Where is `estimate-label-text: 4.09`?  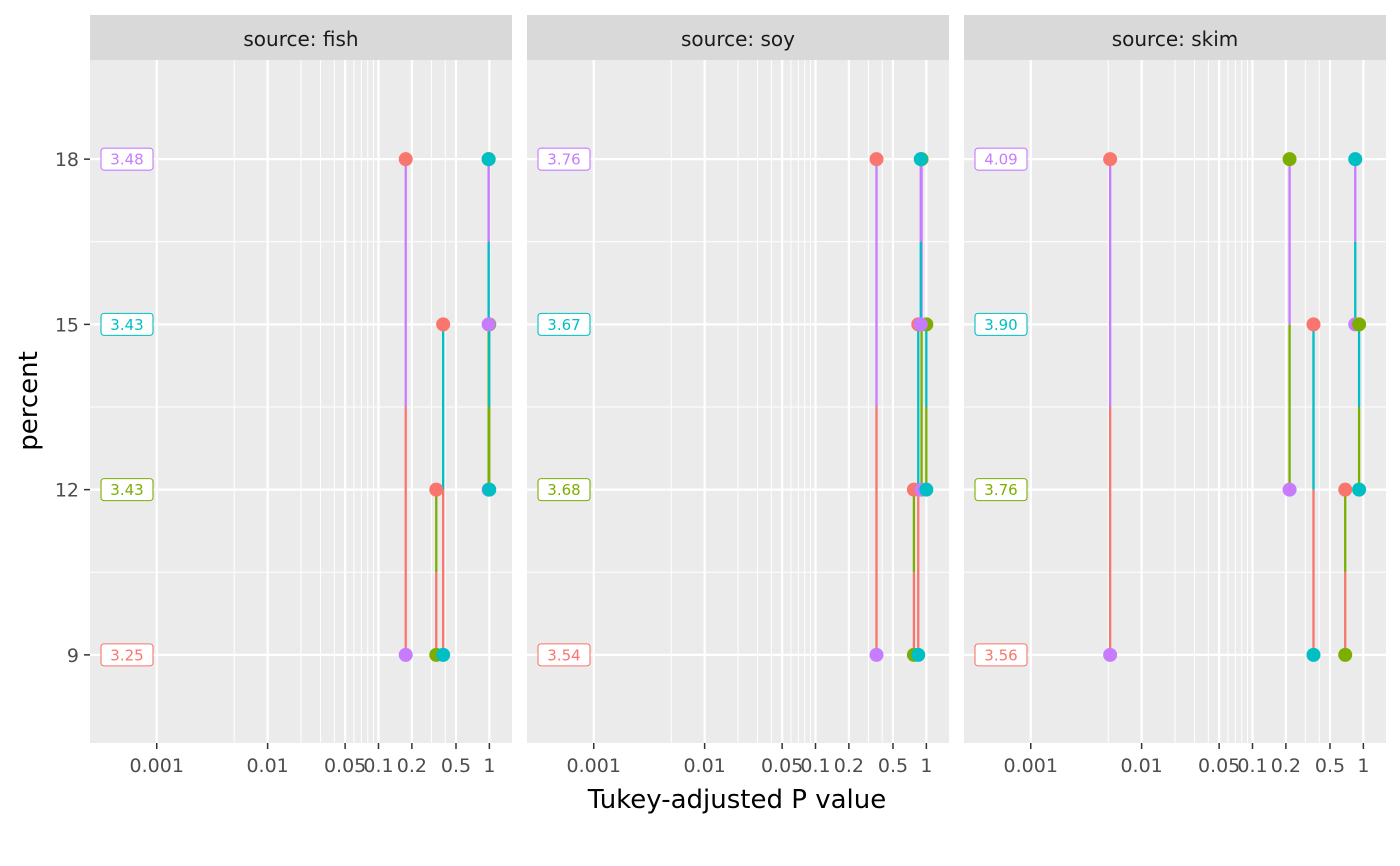 estimate-label-text: 4.09 is located at coordinates (1000, 160).